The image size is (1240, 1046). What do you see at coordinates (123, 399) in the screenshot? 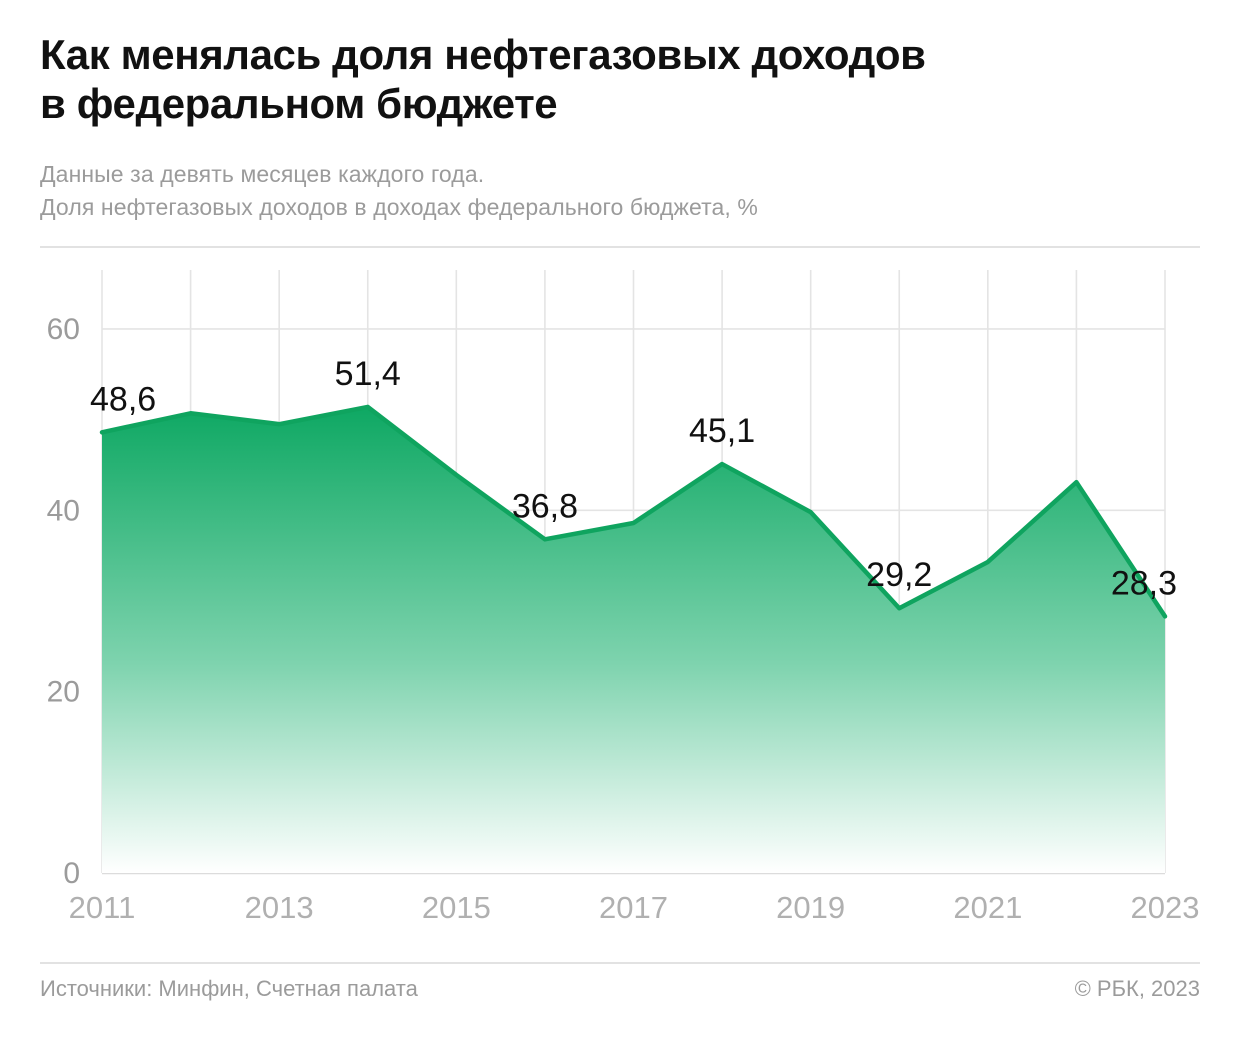
I see `data-point-label: 48,6` at bounding box center [123, 399].